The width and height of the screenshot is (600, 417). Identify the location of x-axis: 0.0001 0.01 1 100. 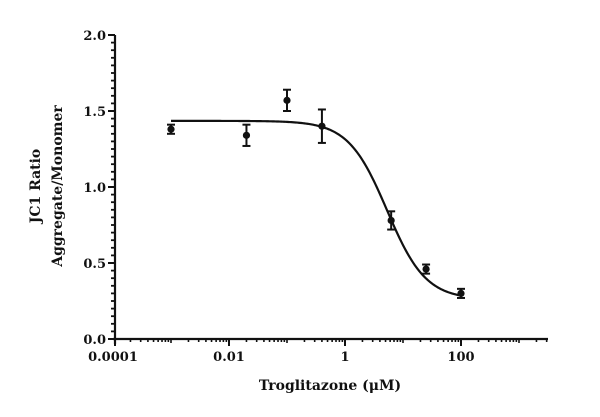
(318, 351).